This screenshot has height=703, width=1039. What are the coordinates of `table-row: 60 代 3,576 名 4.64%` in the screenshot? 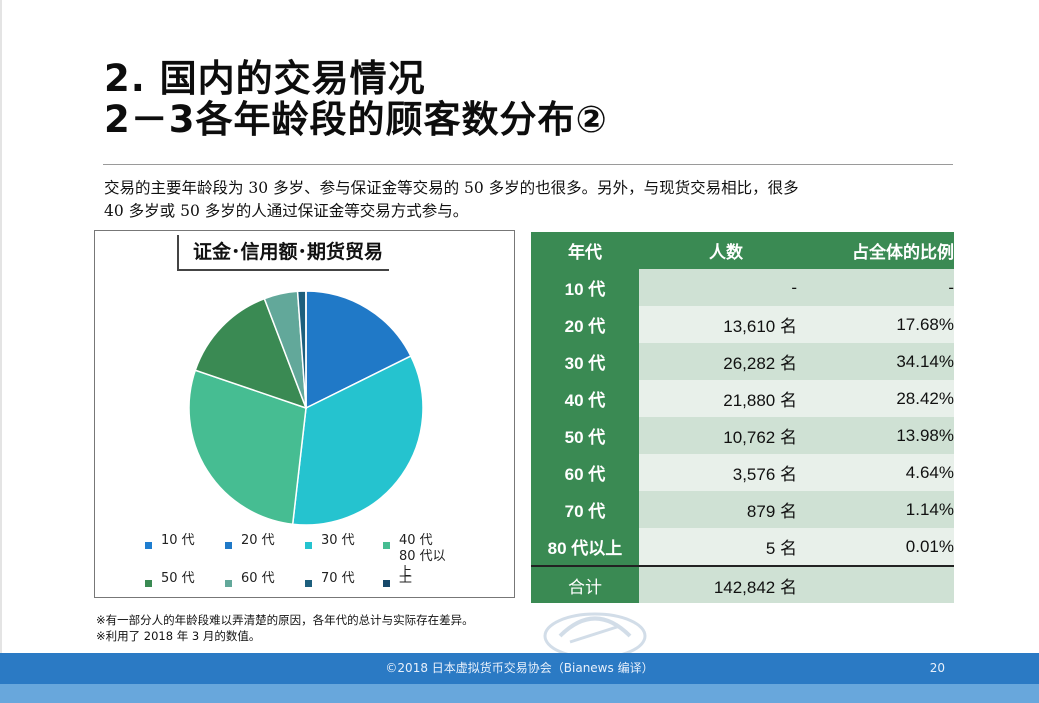 It's located at (742, 472).